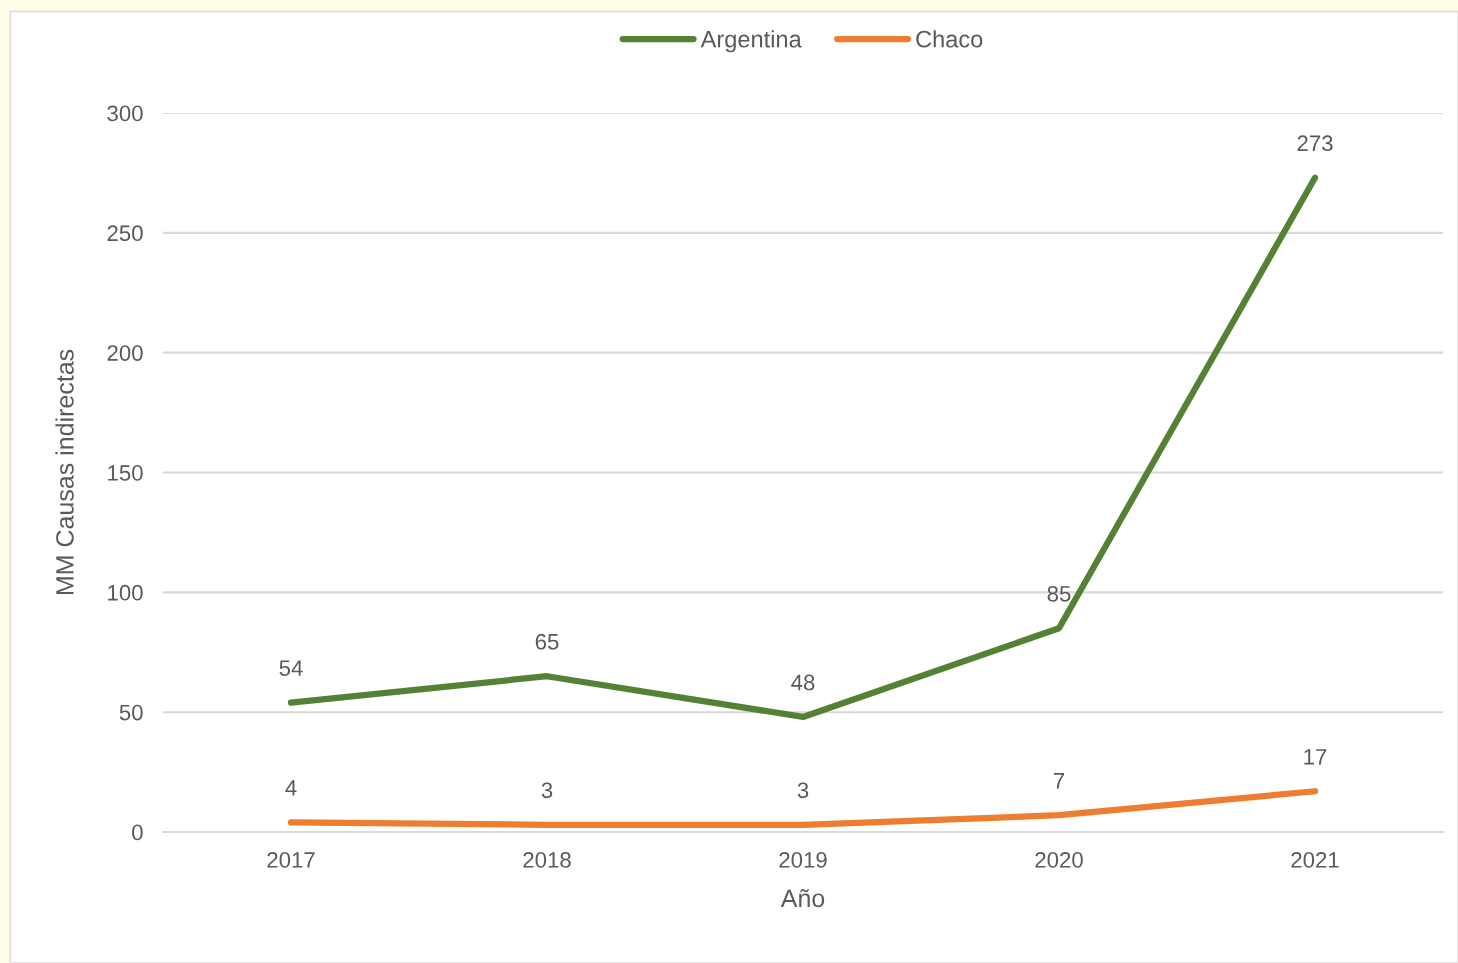 The width and height of the screenshot is (1458, 963). I want to click on x-tick-label: 2019, so click(803, 860).